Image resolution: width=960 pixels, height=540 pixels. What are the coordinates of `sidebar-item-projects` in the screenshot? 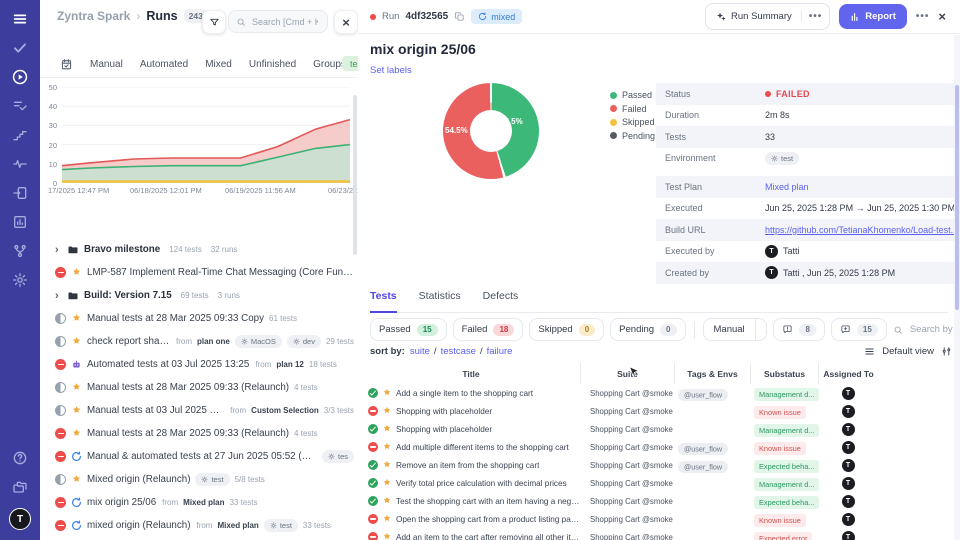 It's located at (20, 487).